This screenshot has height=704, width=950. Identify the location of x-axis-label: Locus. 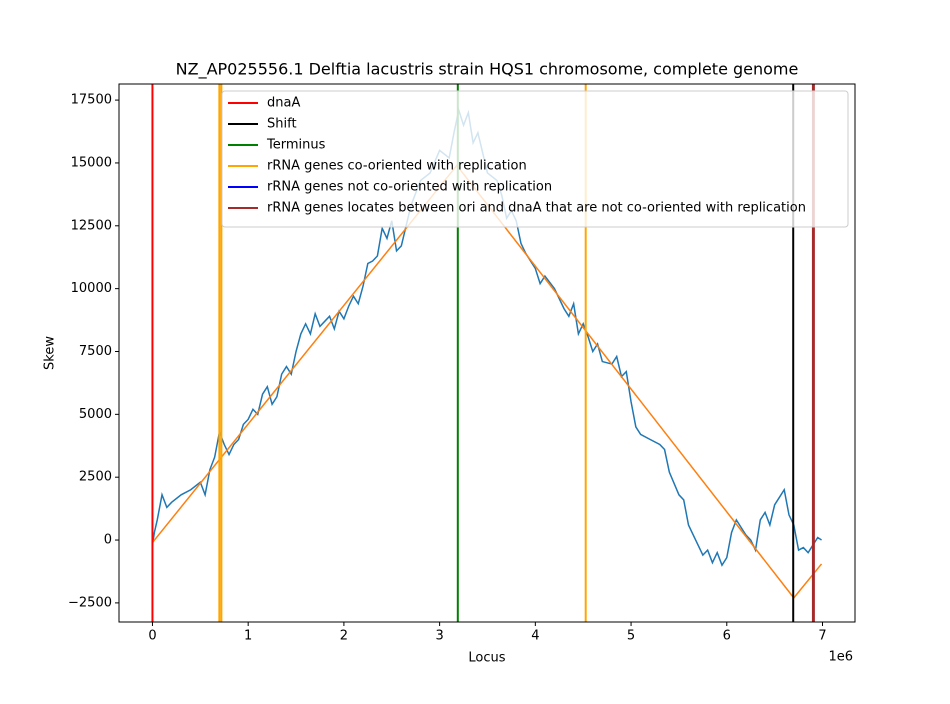
(486, 658).